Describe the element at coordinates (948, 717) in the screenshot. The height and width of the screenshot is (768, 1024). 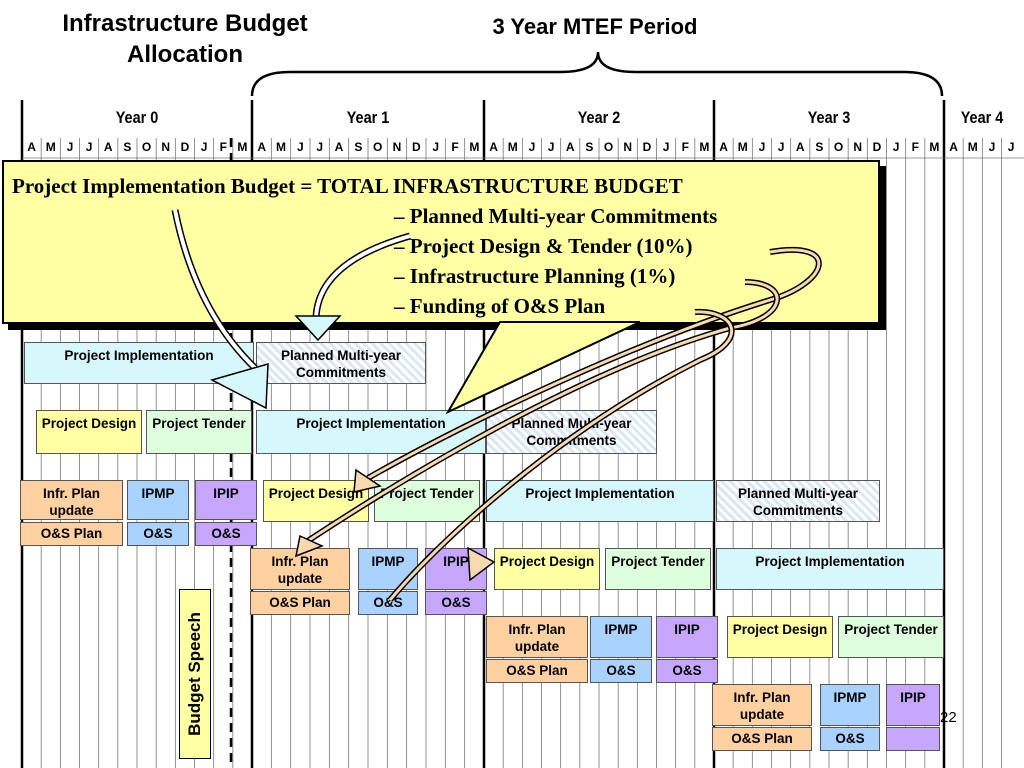
I see `page-number: 22` at that location.